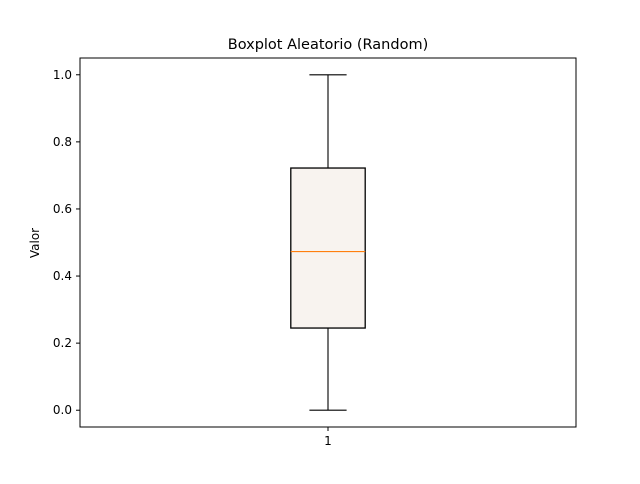 The image size is (640, 484). I want to click on y-tick-label: 0.0, so click(62, 410).